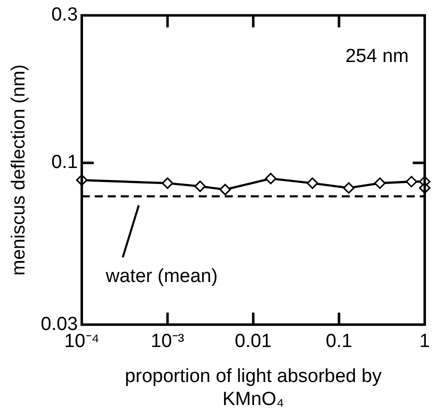  I want to click on annotation: 254 nm, so click(377, 57).